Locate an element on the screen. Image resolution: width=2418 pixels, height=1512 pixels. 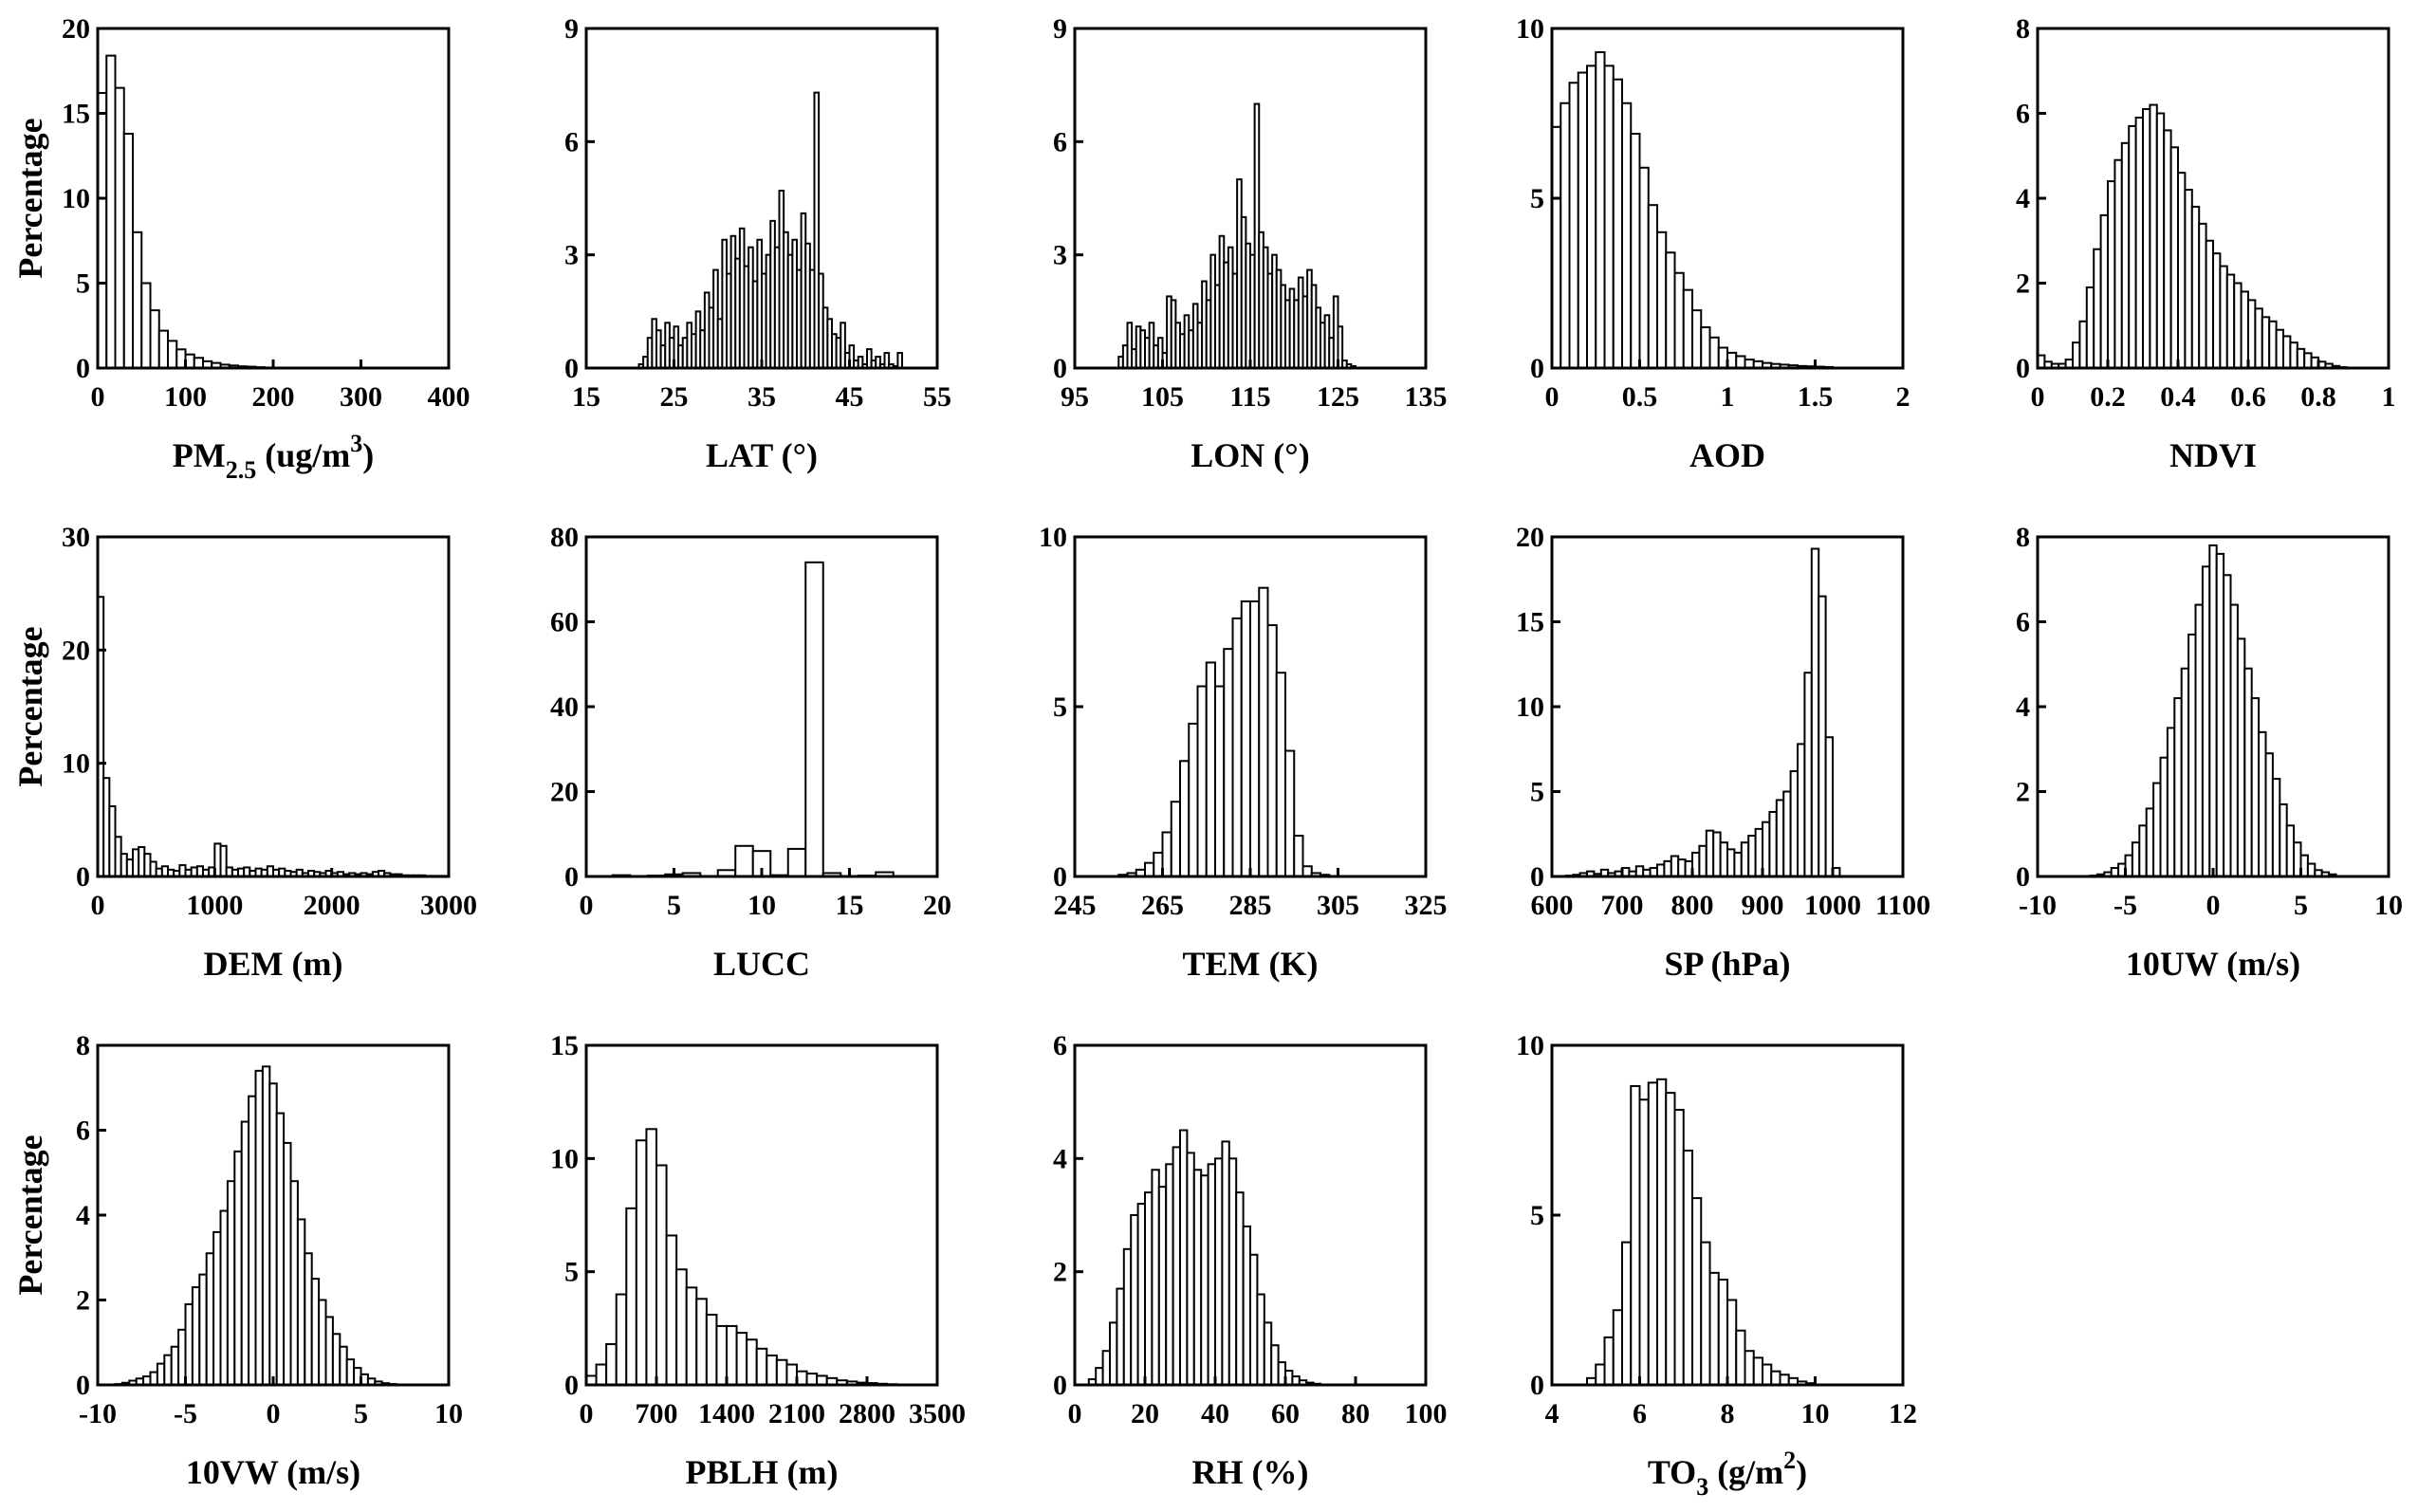
ylabel-vw: Percentage is located at coordinates (30, 1214).